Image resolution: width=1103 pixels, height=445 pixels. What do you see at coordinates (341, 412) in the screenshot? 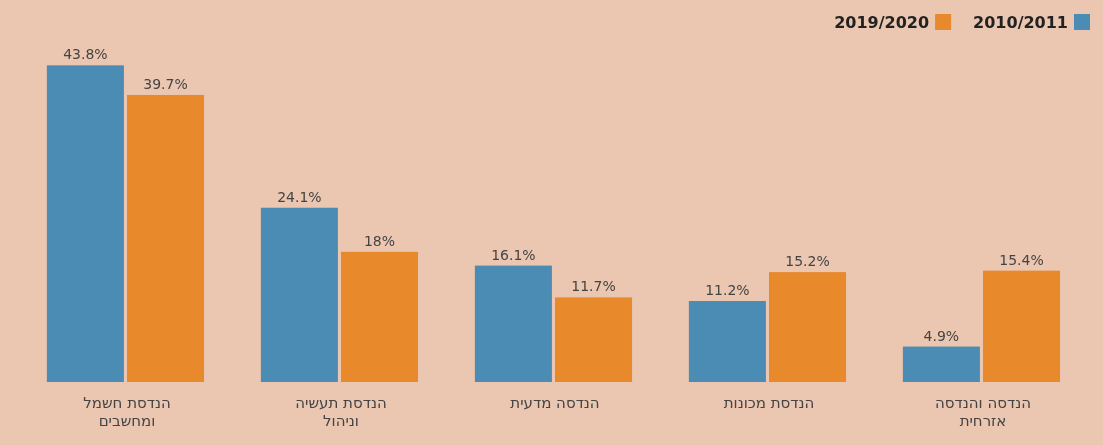
I see `x-tick-label: הנדסת תעשיה וניהול` at bounding box center [341, 412].